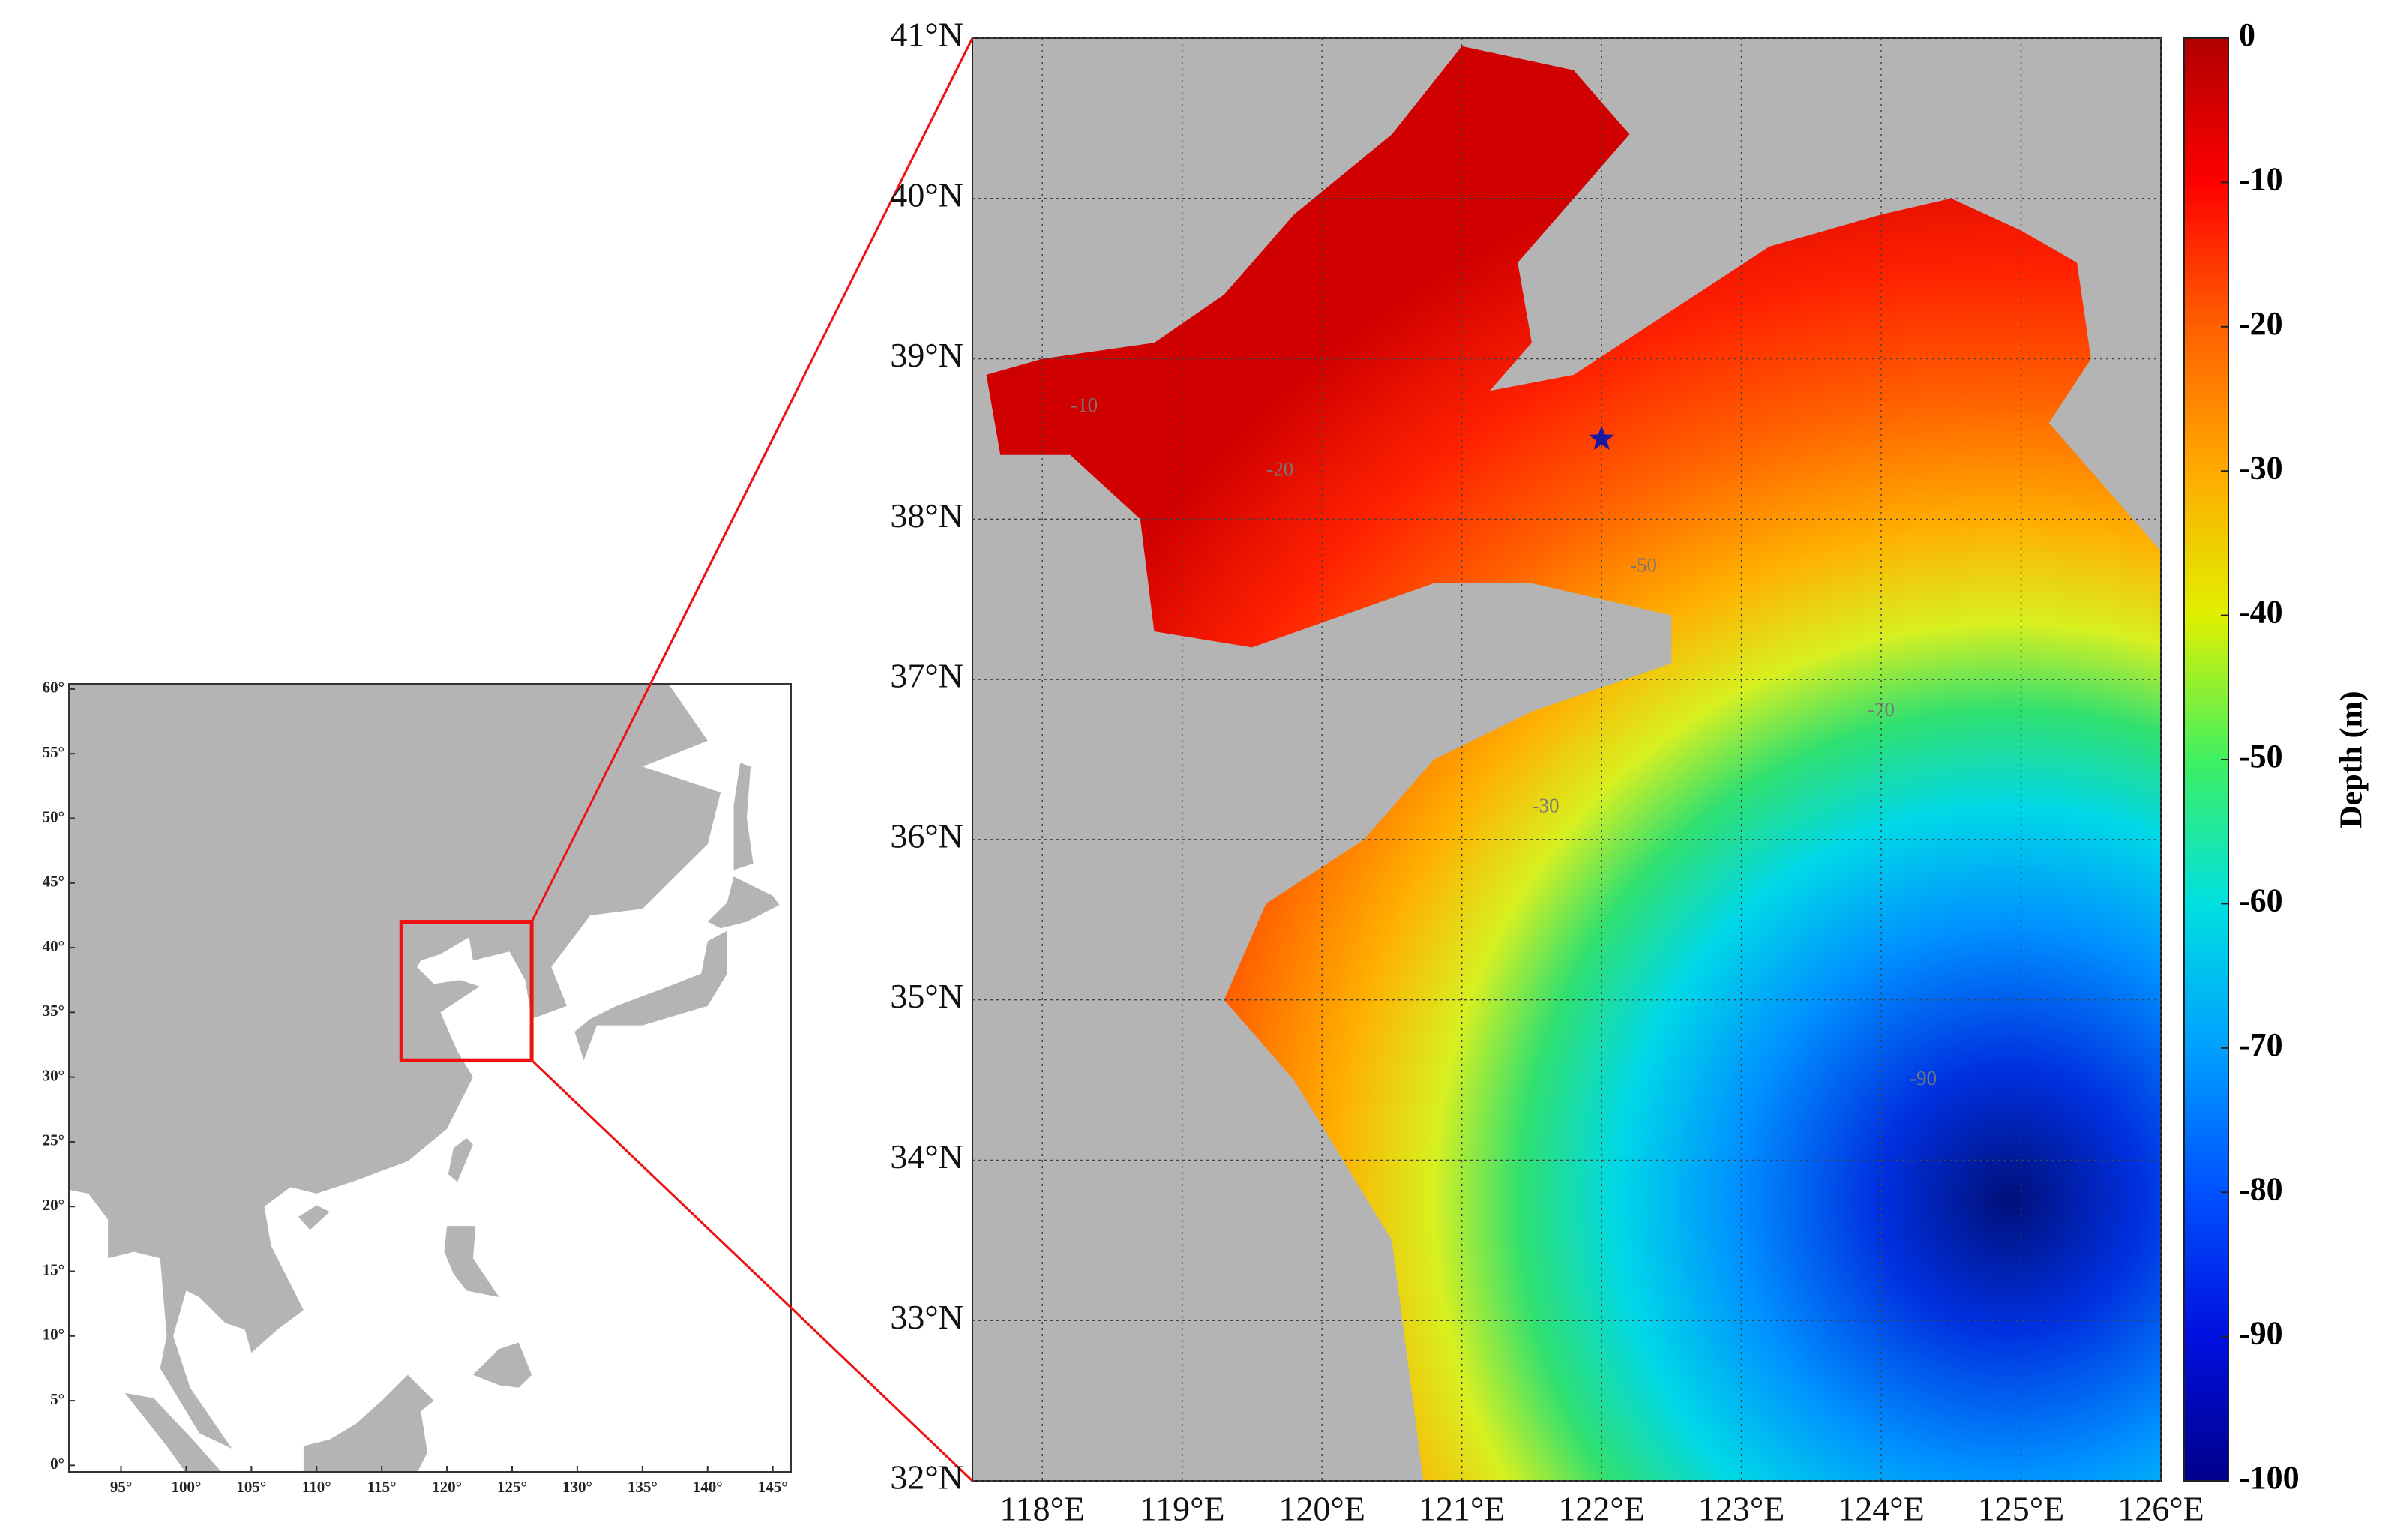 The image size is (2397, 1540). Describe the element at coordinates (2261, 178) in the screenshot. I see `colorbar-tick-label: -10` at that location.